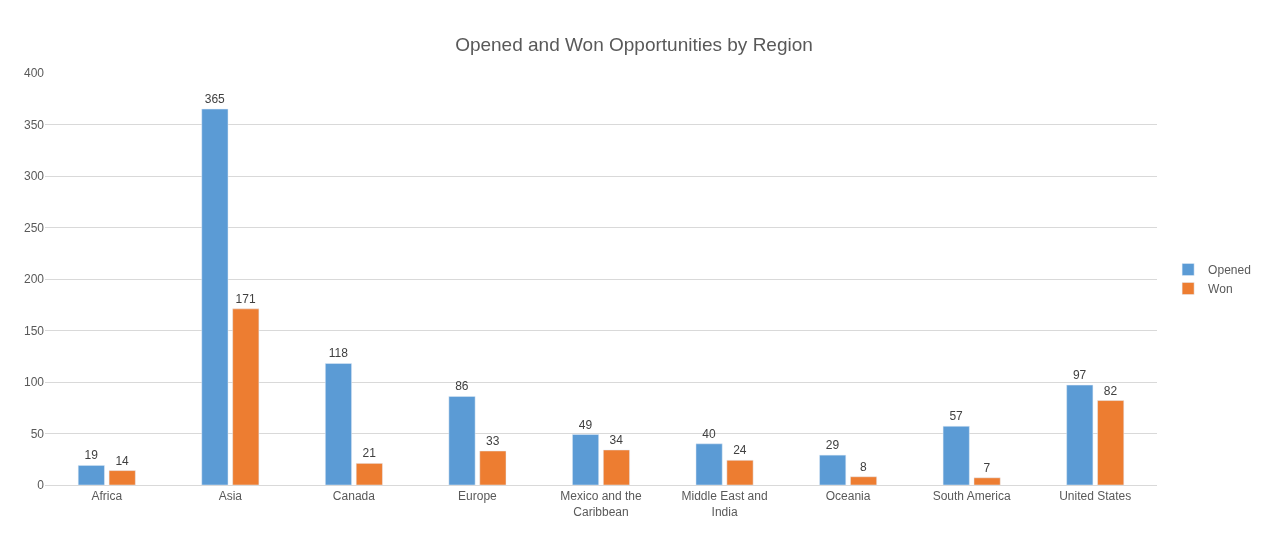  What do you see at coordinates (864, 466) in the screenshot?
I see `data-label: 8` at bounding box center [864, 466].